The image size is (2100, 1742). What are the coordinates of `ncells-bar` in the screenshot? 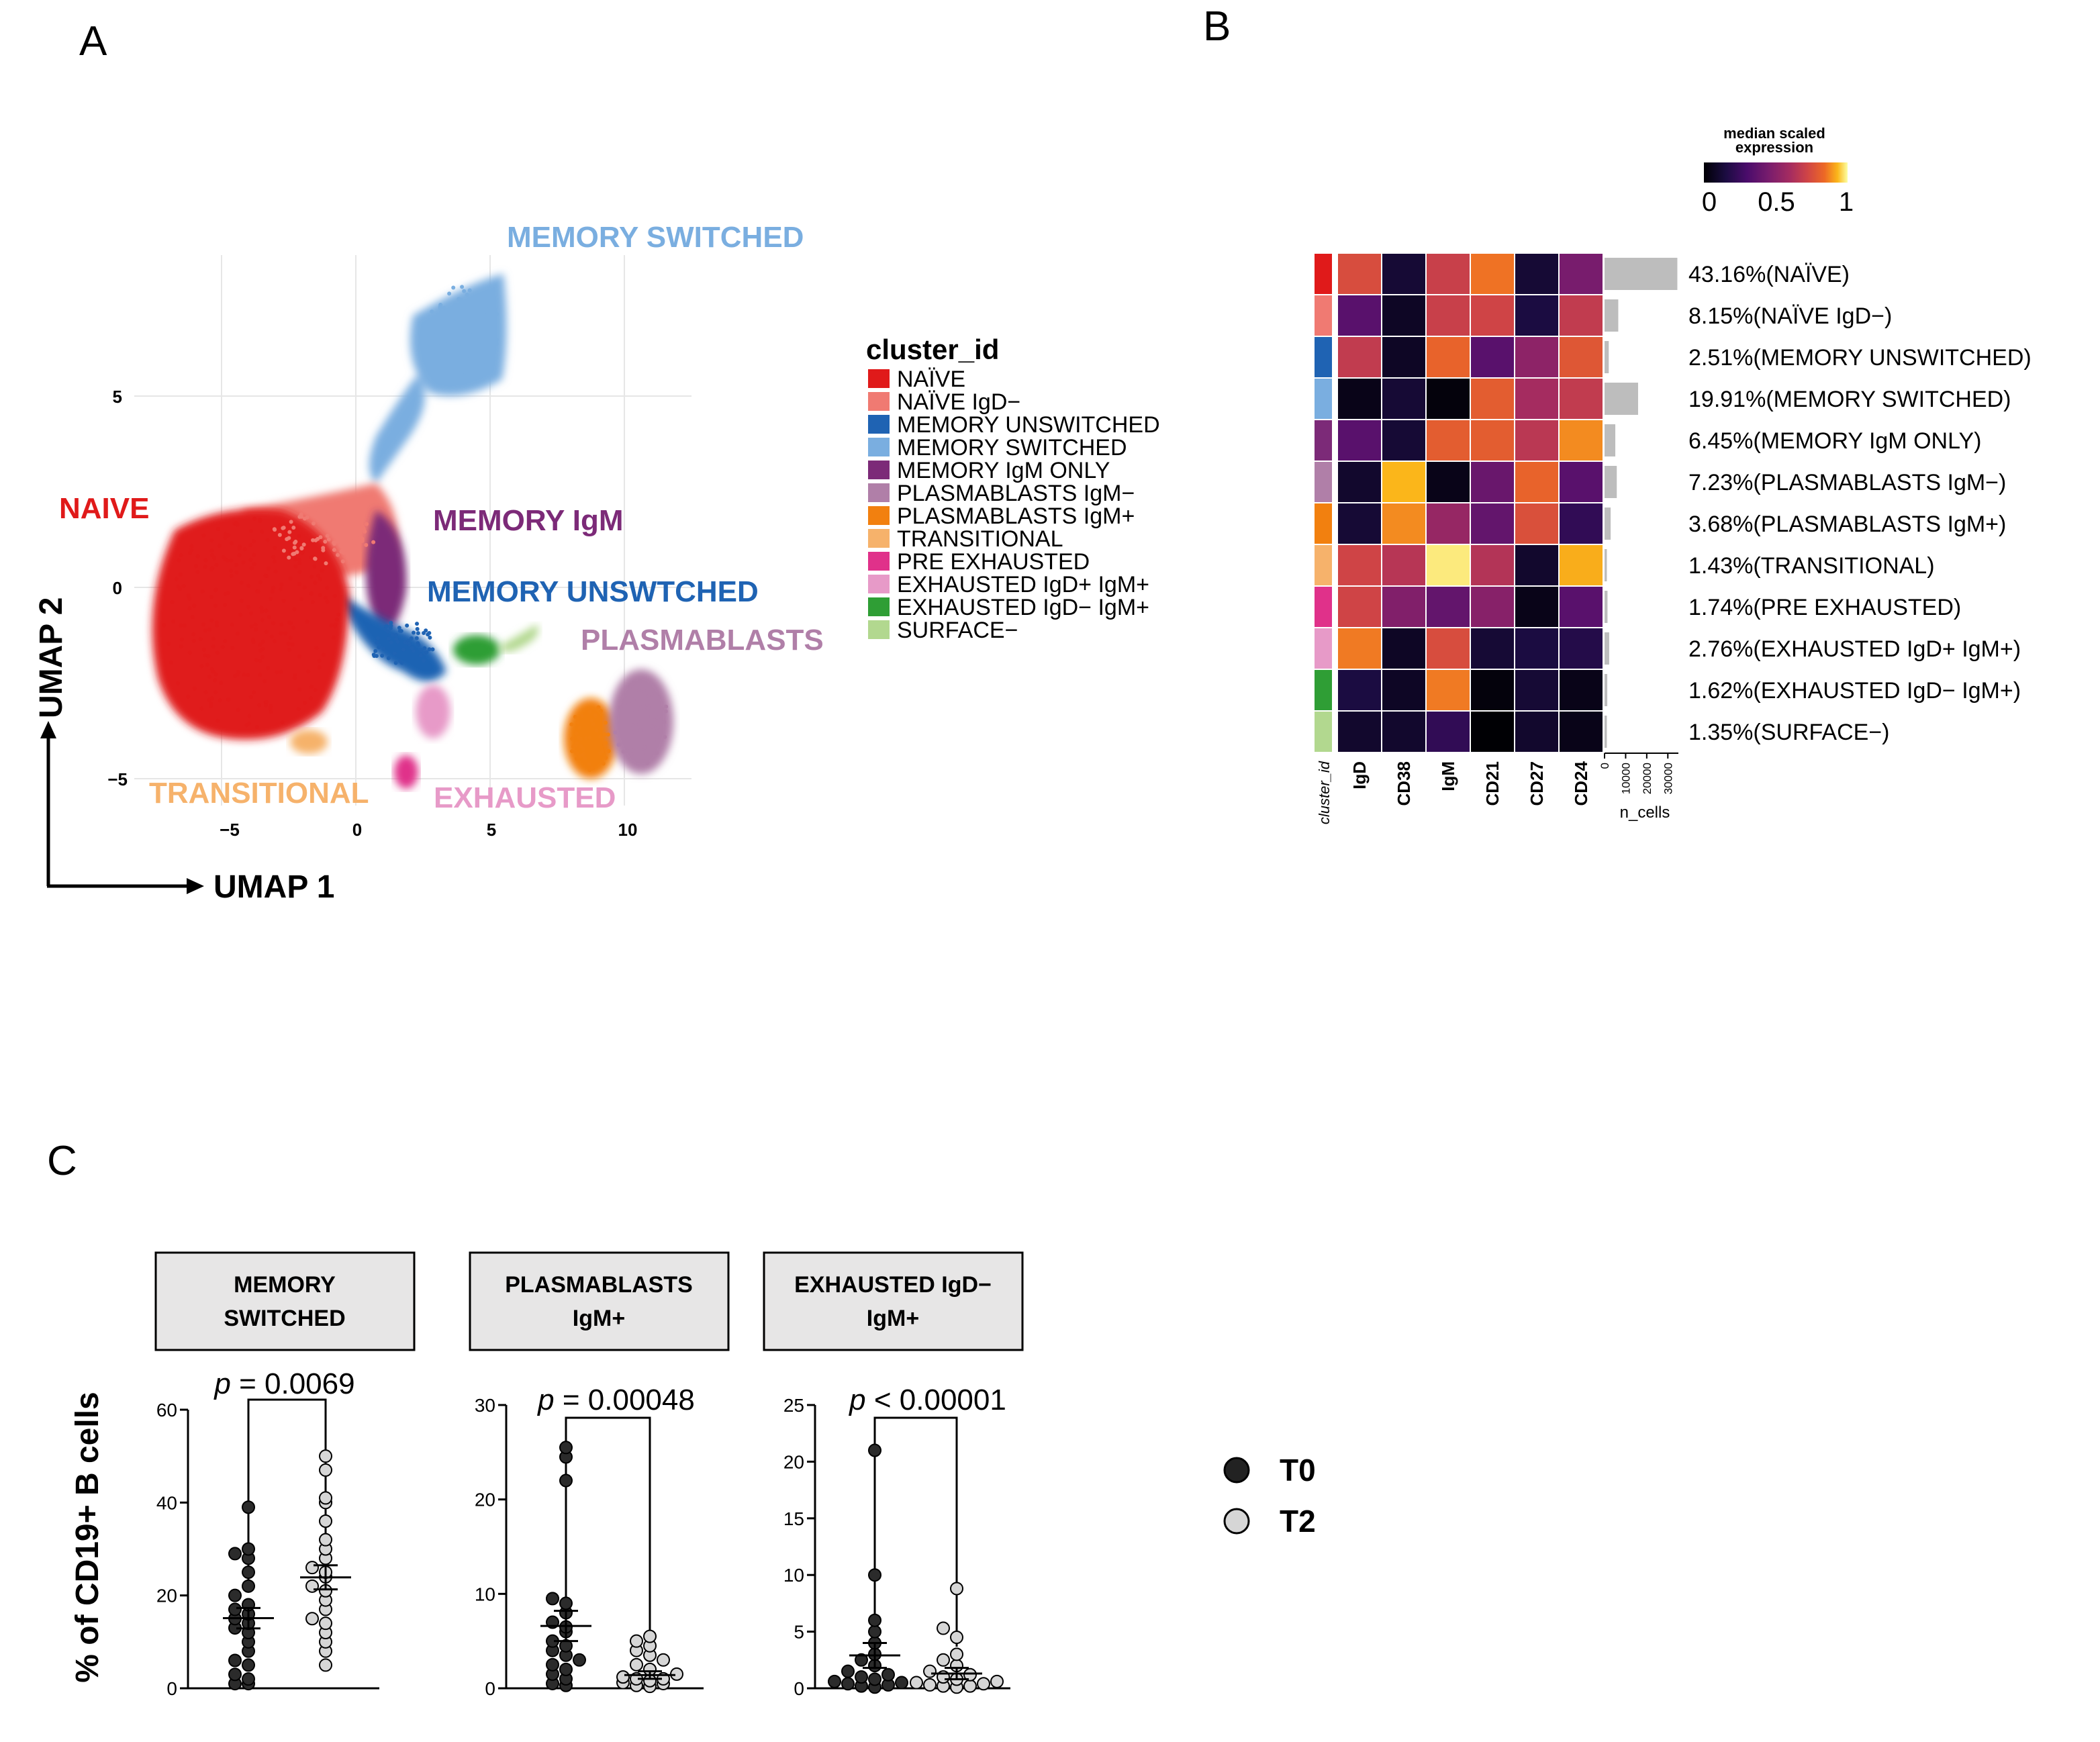 It's located at (1611, 482).